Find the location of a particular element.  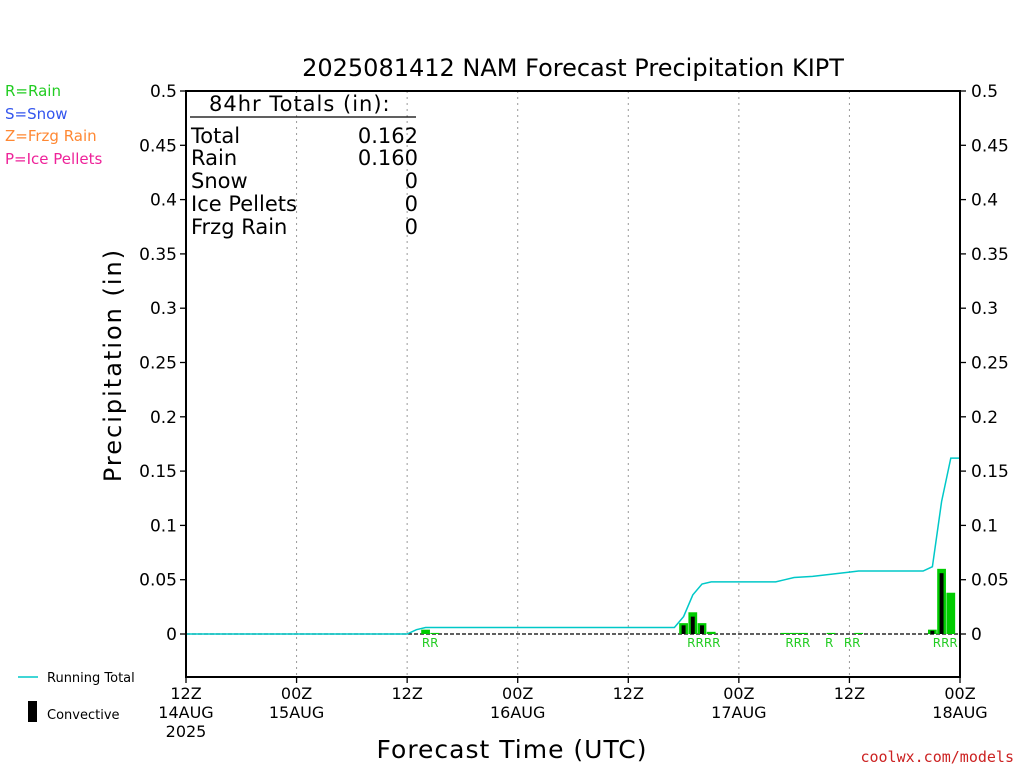

y-tick-label-right: 0 is located at coordinates (976, 635).